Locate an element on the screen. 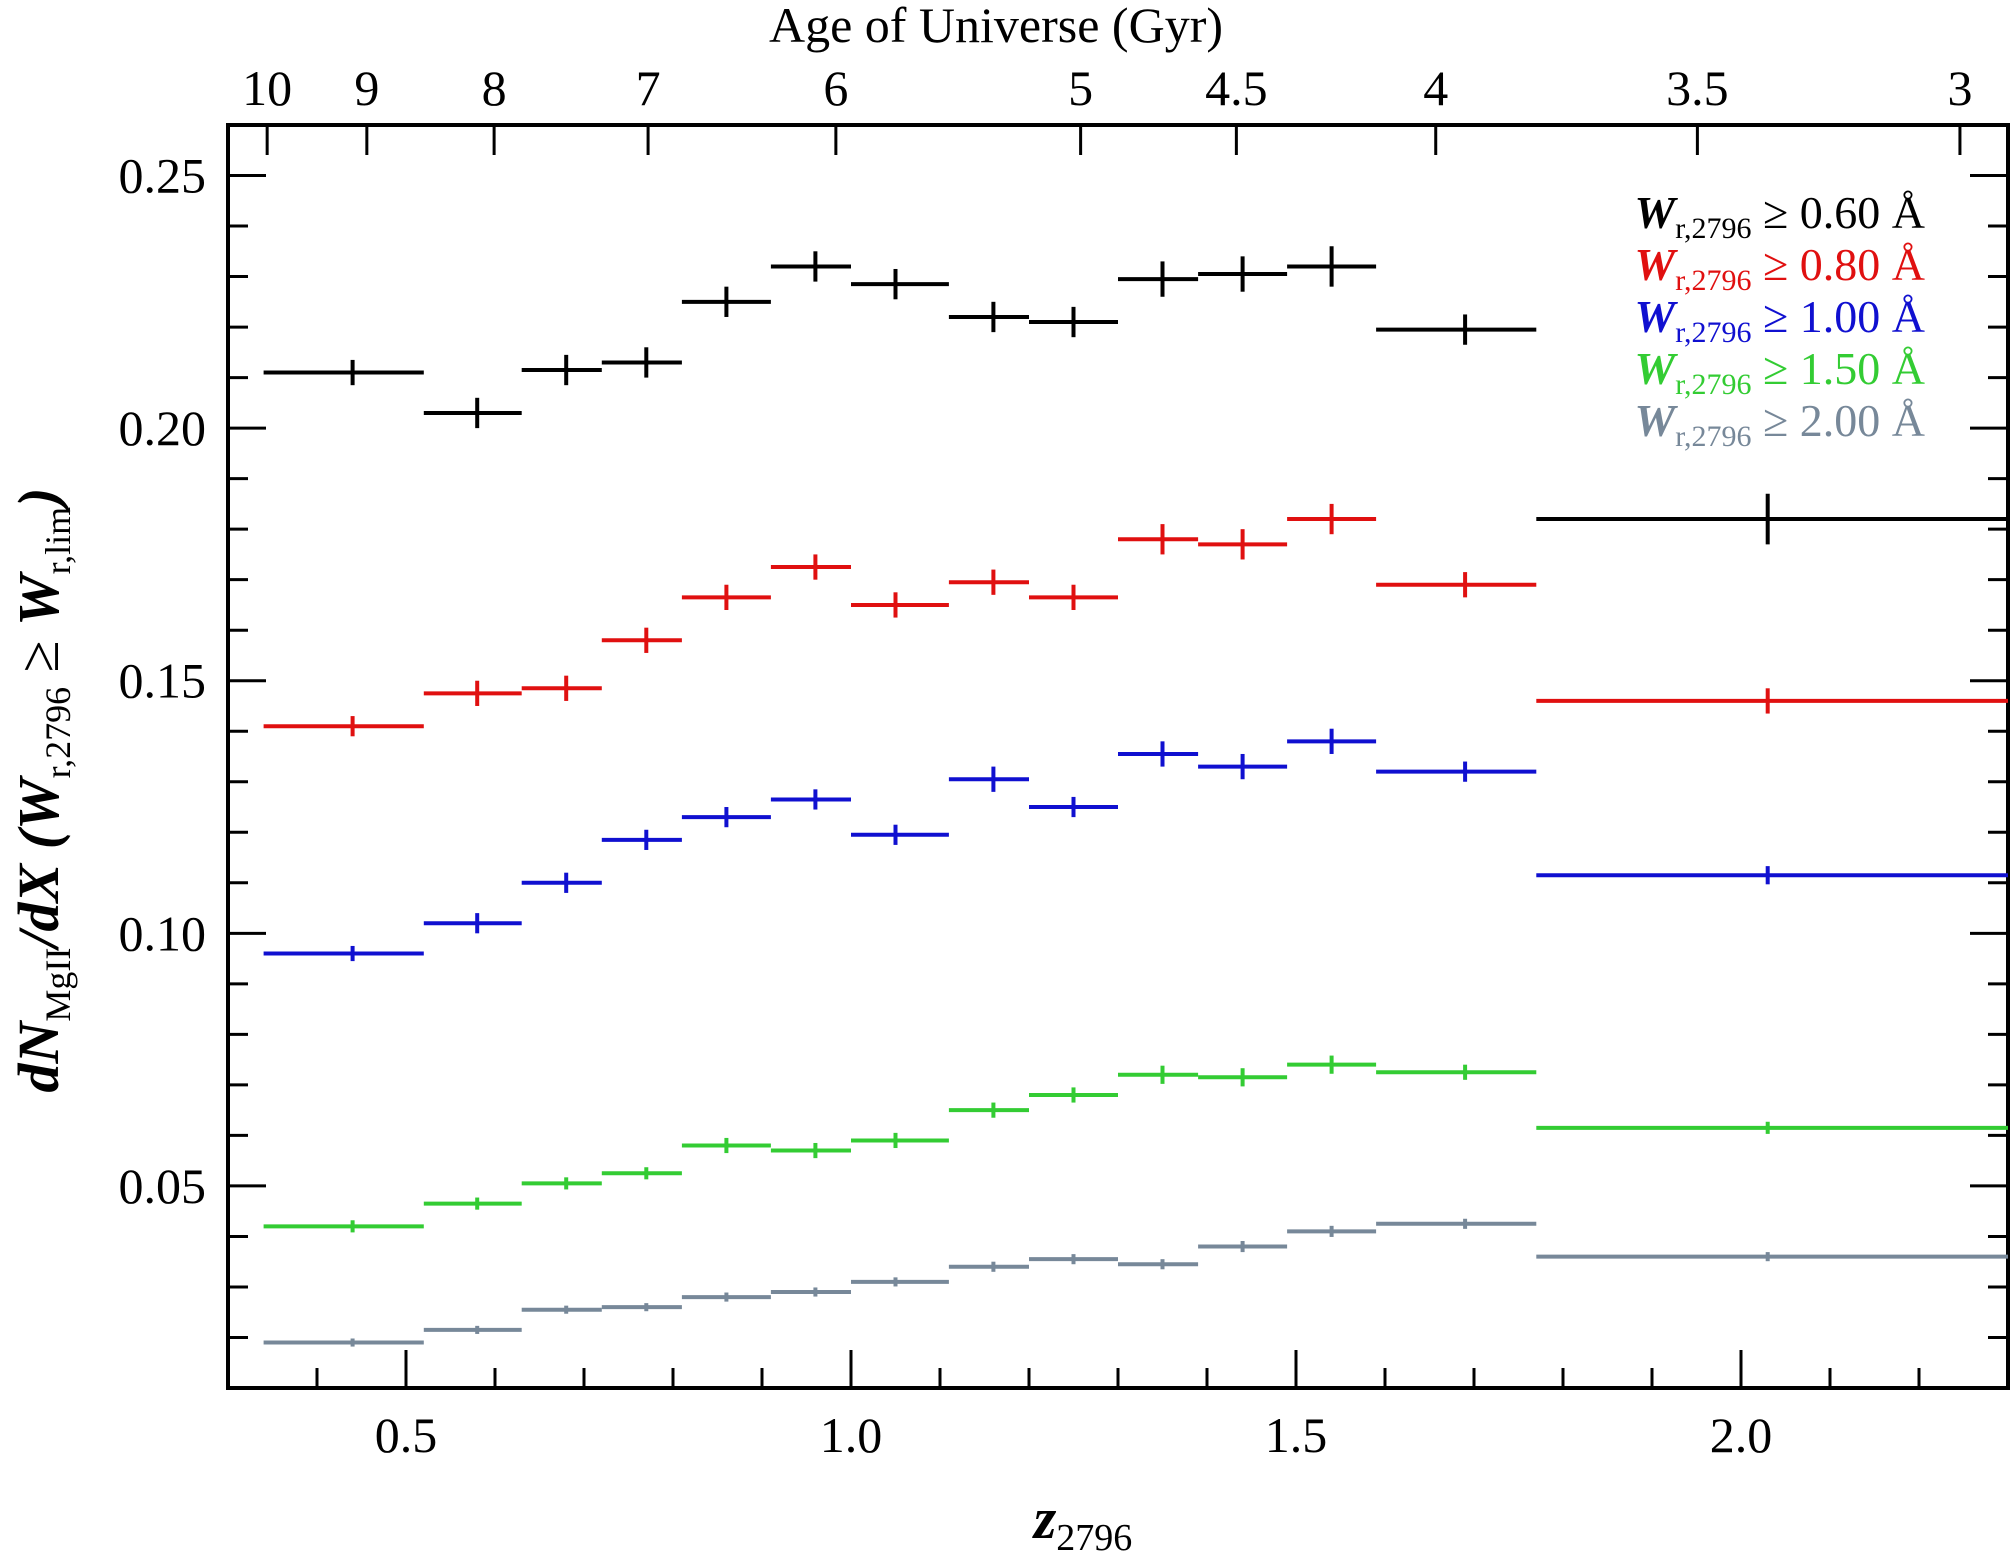 The width and height of the screenshot is (2016, 1554). legend-entry: Wr,2796 ≥ 1.00 Å is located at coordinates (1779, 320).